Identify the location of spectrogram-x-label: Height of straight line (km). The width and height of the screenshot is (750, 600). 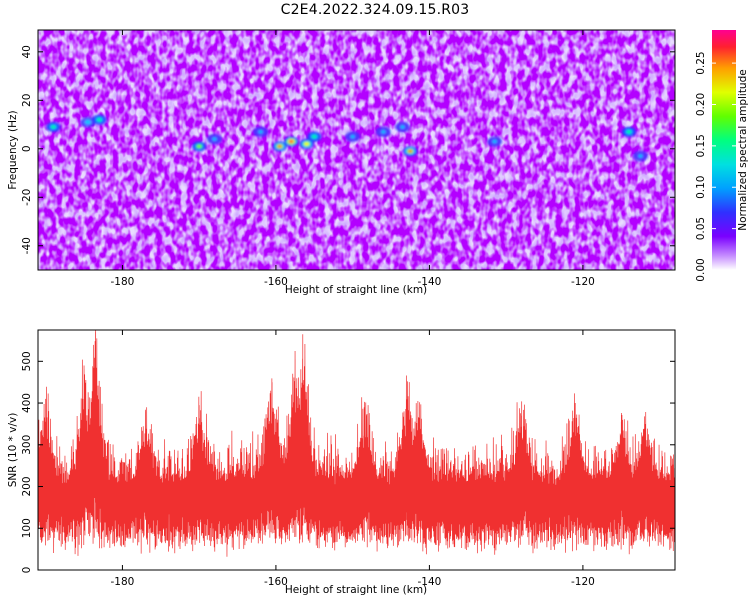
(356, 290).